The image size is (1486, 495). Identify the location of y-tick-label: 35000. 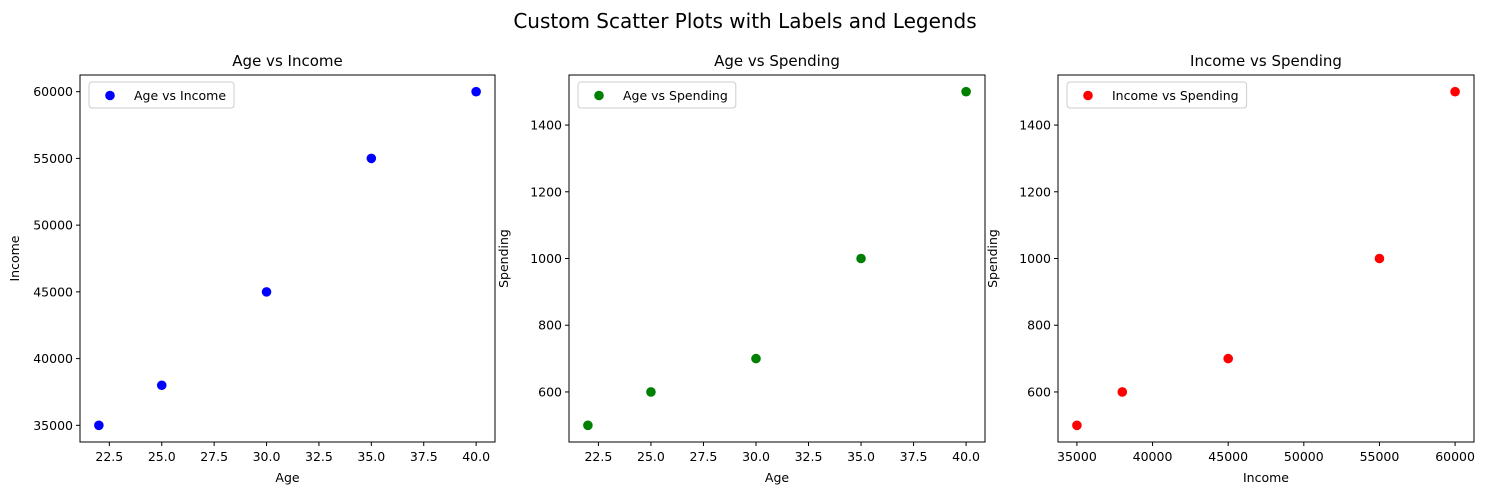
(53, 425).